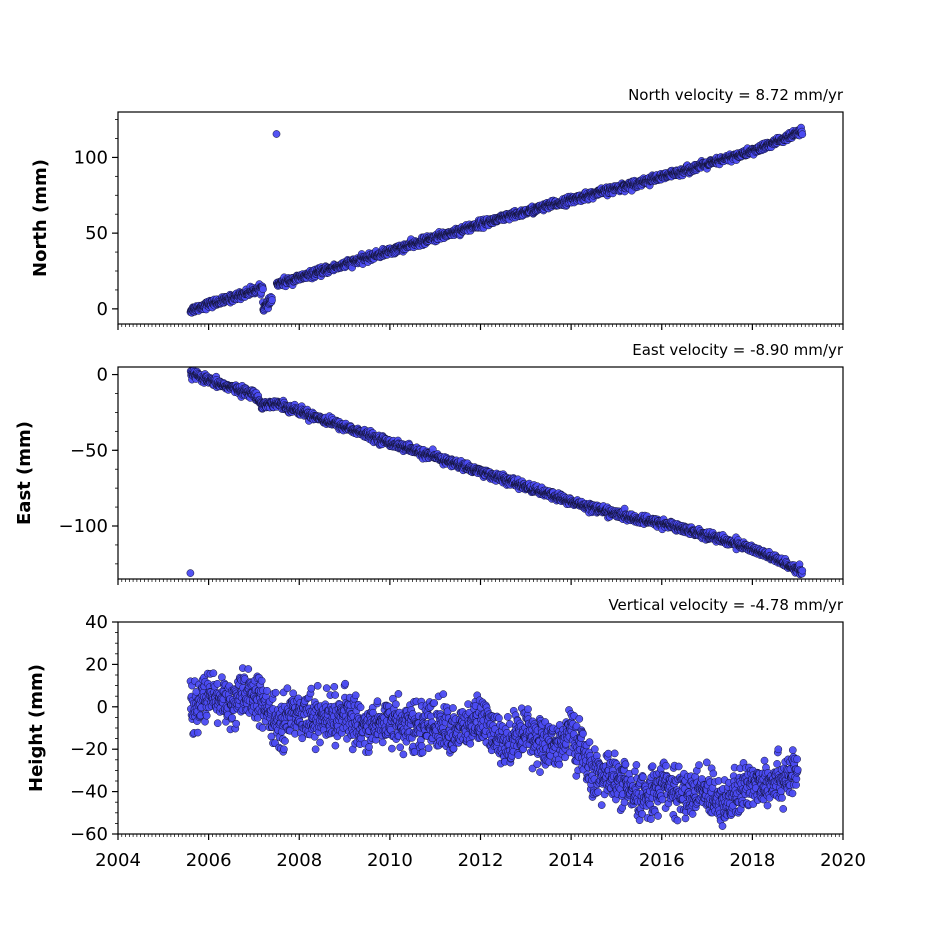 The image size is (937, 937). I want to click on y-tick-label: −100, so click(83, 526).